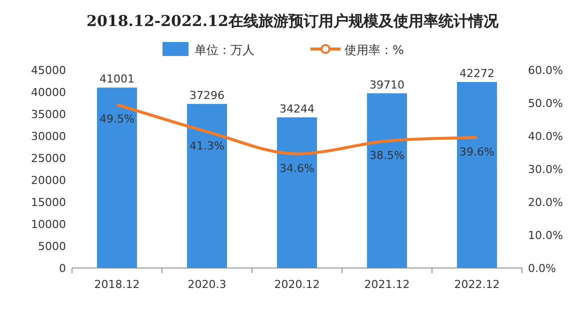 Image resolution: width=585 pixels, height=327 pixels. What do you see at coordinates (374, 50) in the screenshot?
I see `legend-label: 使用率：%` at bounding box center [374, 50].